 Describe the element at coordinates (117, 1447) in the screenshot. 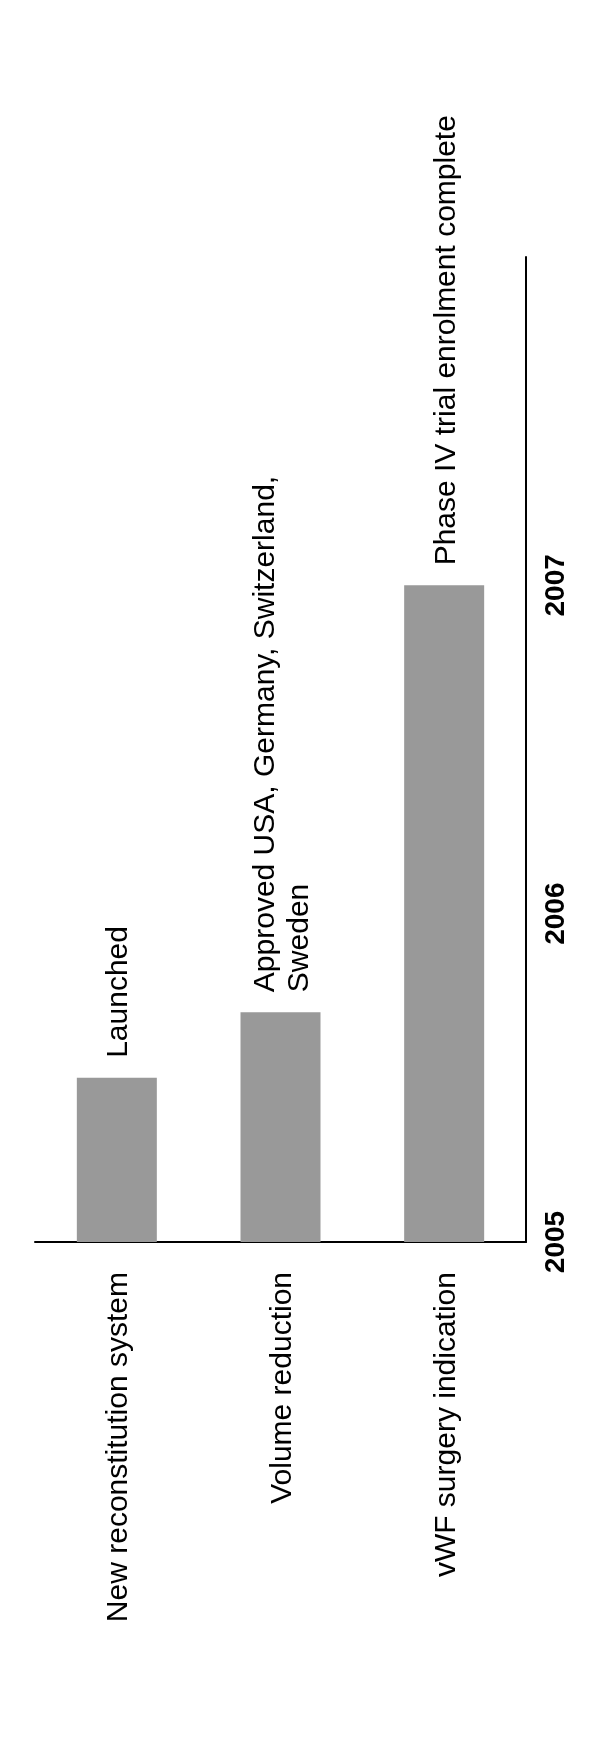

I see `x-tick-label: New reconstitution system` at that location.